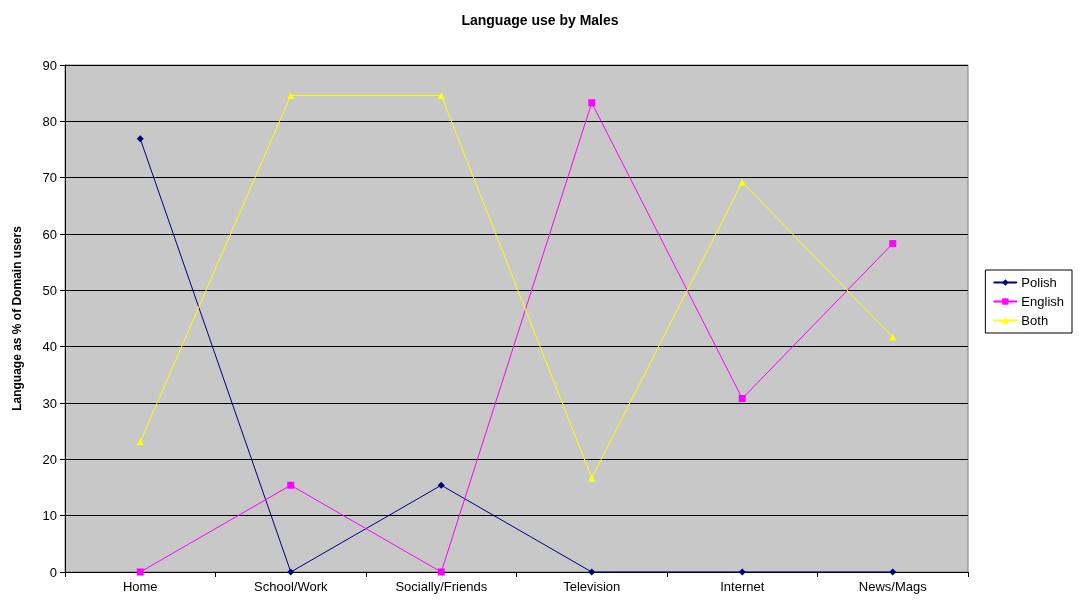 This screenshot has height=603, width=1080. Describe the element at coordinates (49, 121) in the screenshot. I see `y-tick-label: 80` at that location.